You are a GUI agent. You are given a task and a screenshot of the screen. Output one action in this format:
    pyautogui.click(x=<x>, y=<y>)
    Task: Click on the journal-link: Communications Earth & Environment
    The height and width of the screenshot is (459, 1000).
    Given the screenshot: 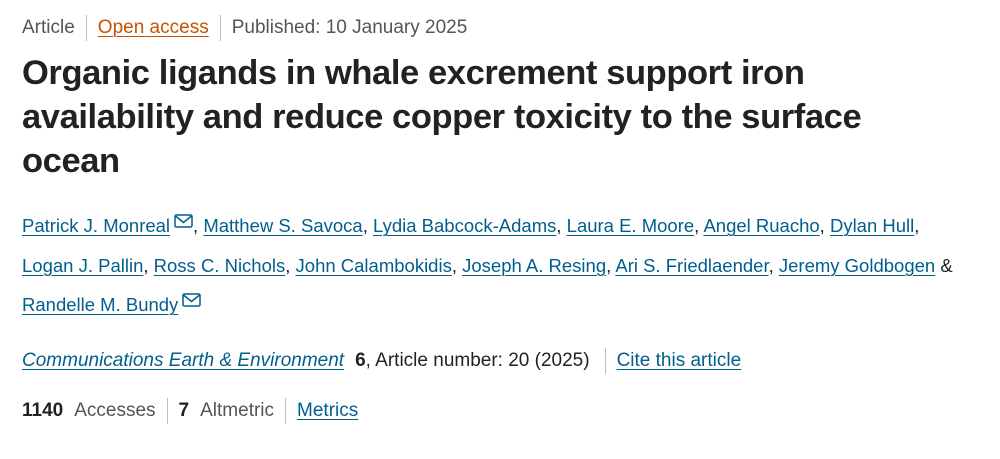 What is the action you would take?
    pyautogui.click(x=183, y=360)
    